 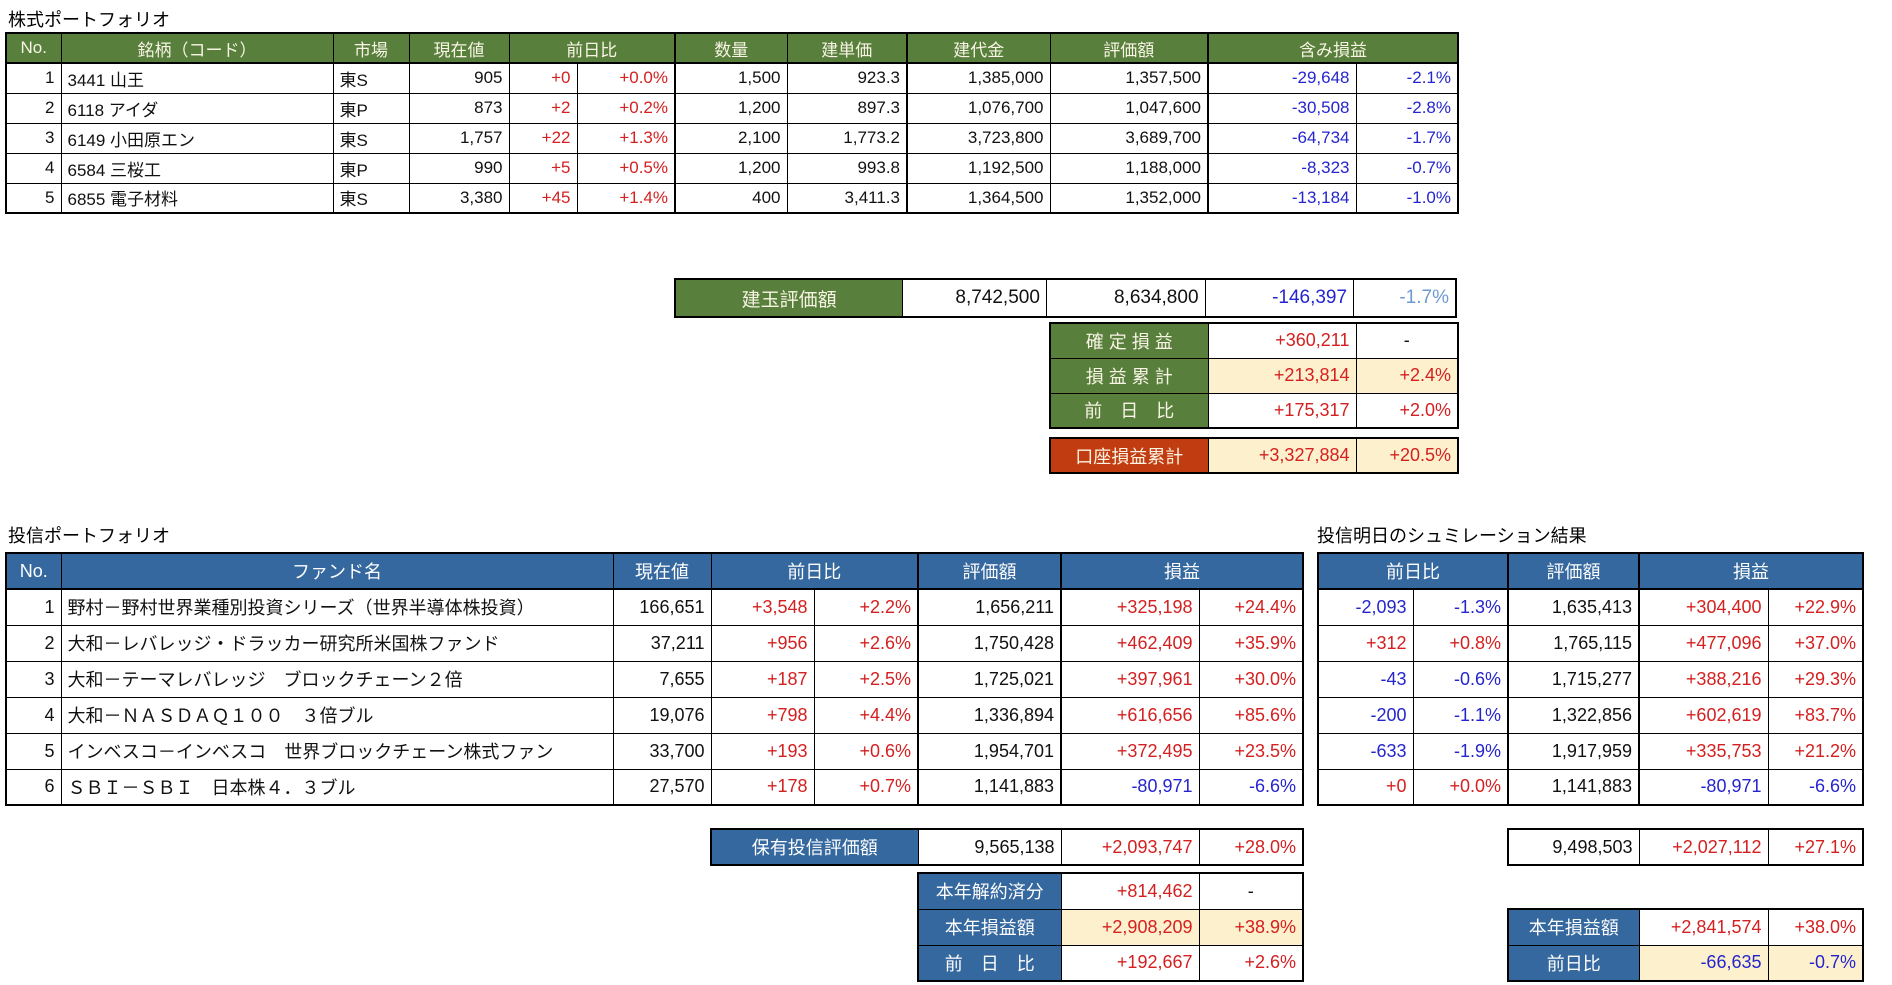 What do you see at coordinates (989, 679) in the screenshot?
I see `cell-value: 1,725,021` at bounding box center [989, 679].